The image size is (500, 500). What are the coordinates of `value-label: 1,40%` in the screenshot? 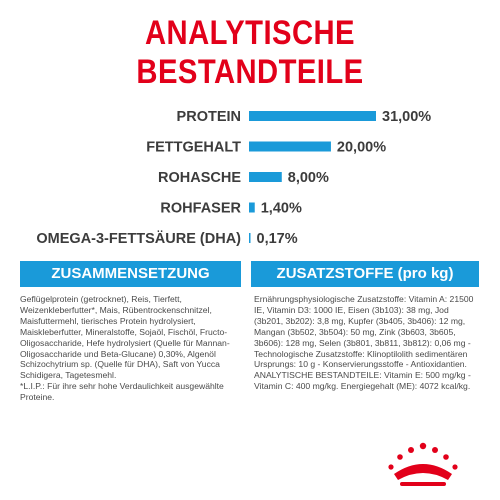 It's located at (281, 209).